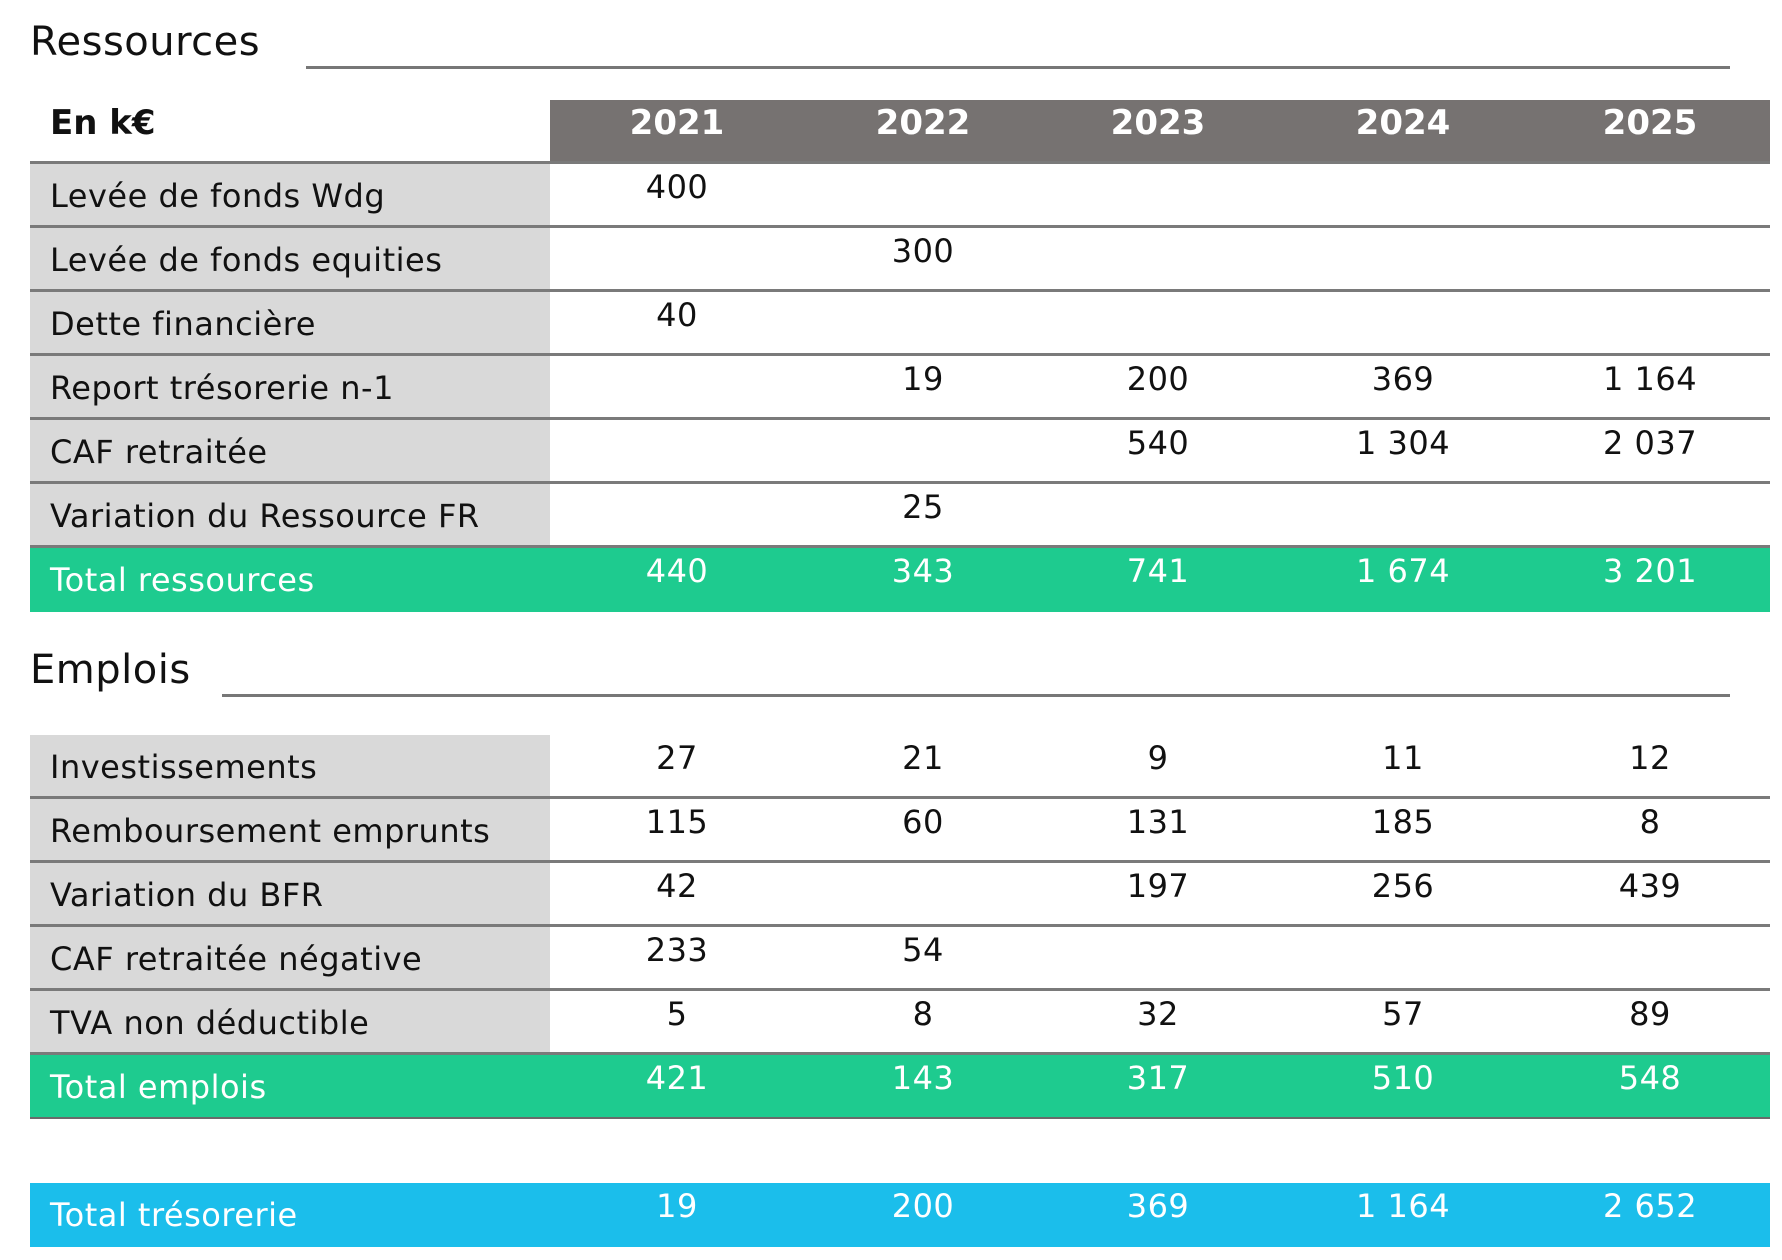 The height and width of the screenshot is (1260, 1782). What do you see at coordinates (1650, 123) in the screenshot?
I see `year-header-2025: 2025` at bounding box center [1650, 123].